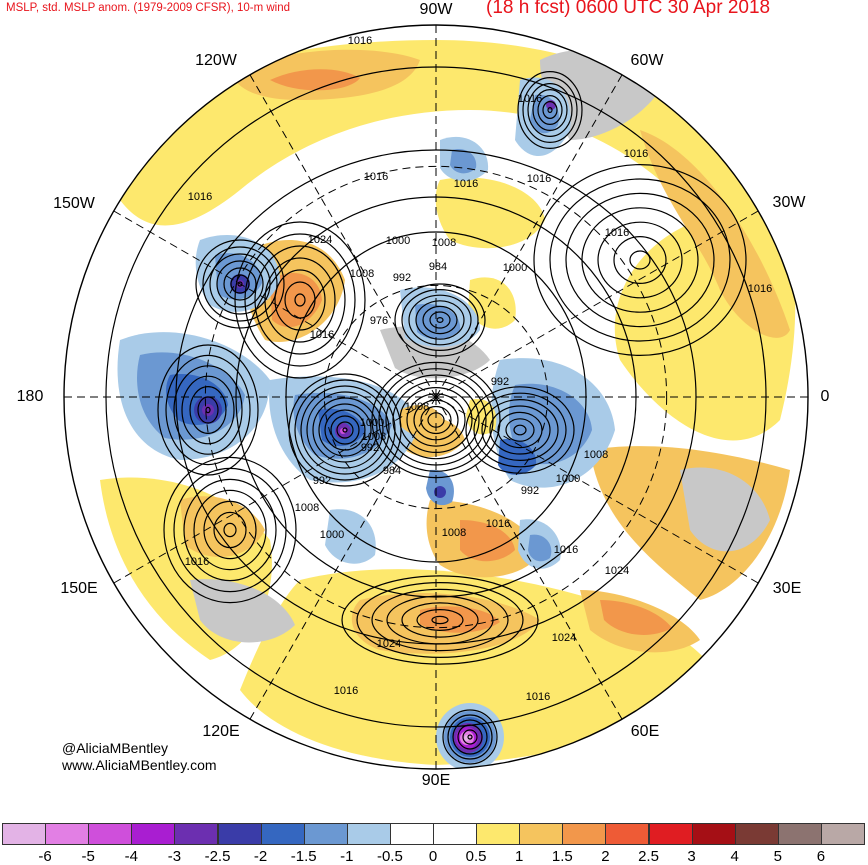 This screenshot has width=868, height=865. I want to click on colorbar-tick-label: -0.5, so click(389, 856).